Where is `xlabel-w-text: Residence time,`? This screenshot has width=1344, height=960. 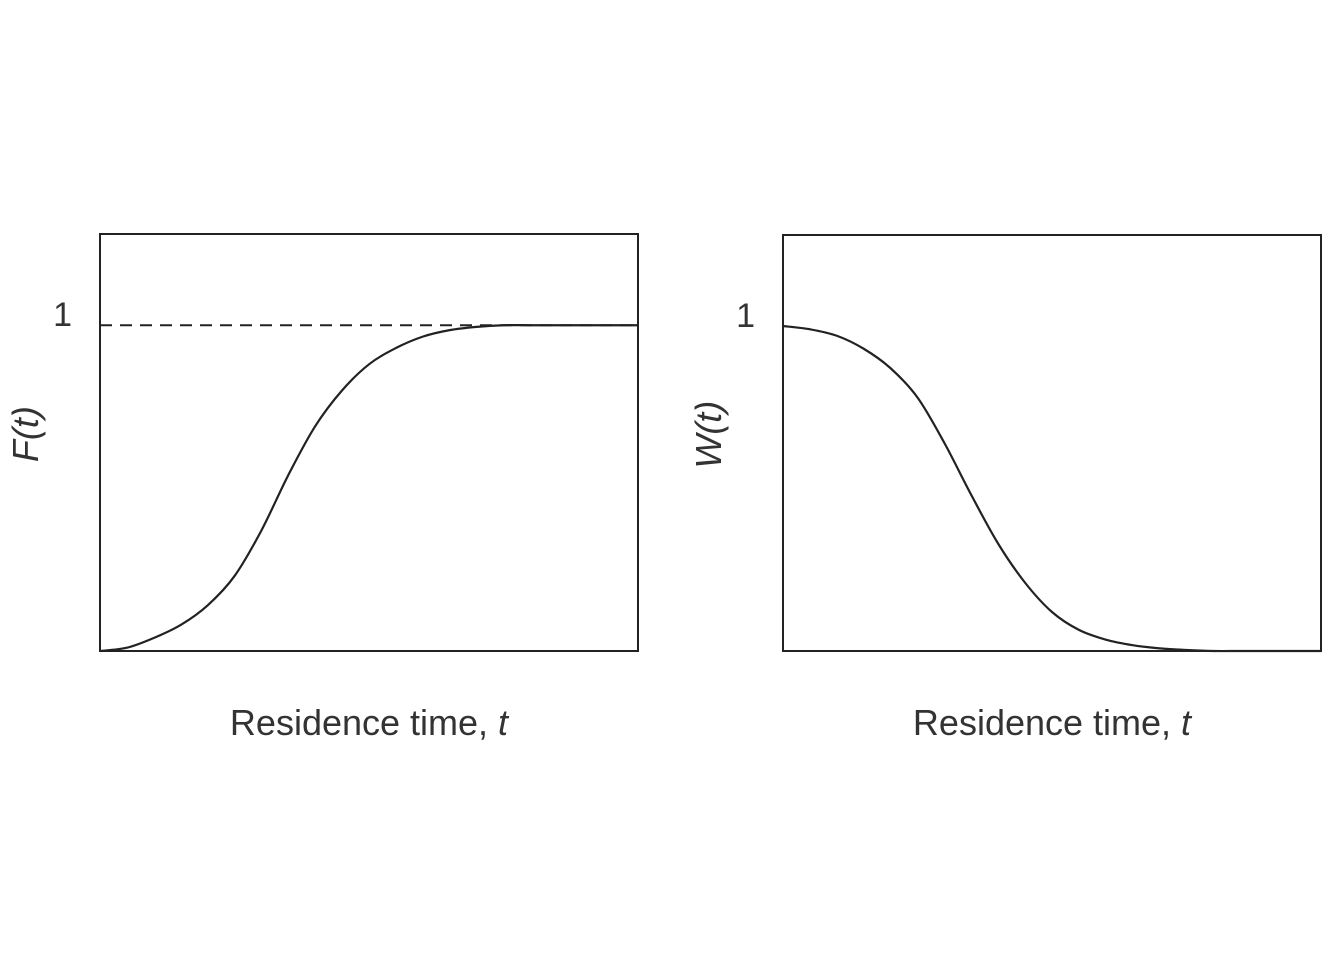
xlabel-w-text: Residence time, is located at coordinates (1047, 722).